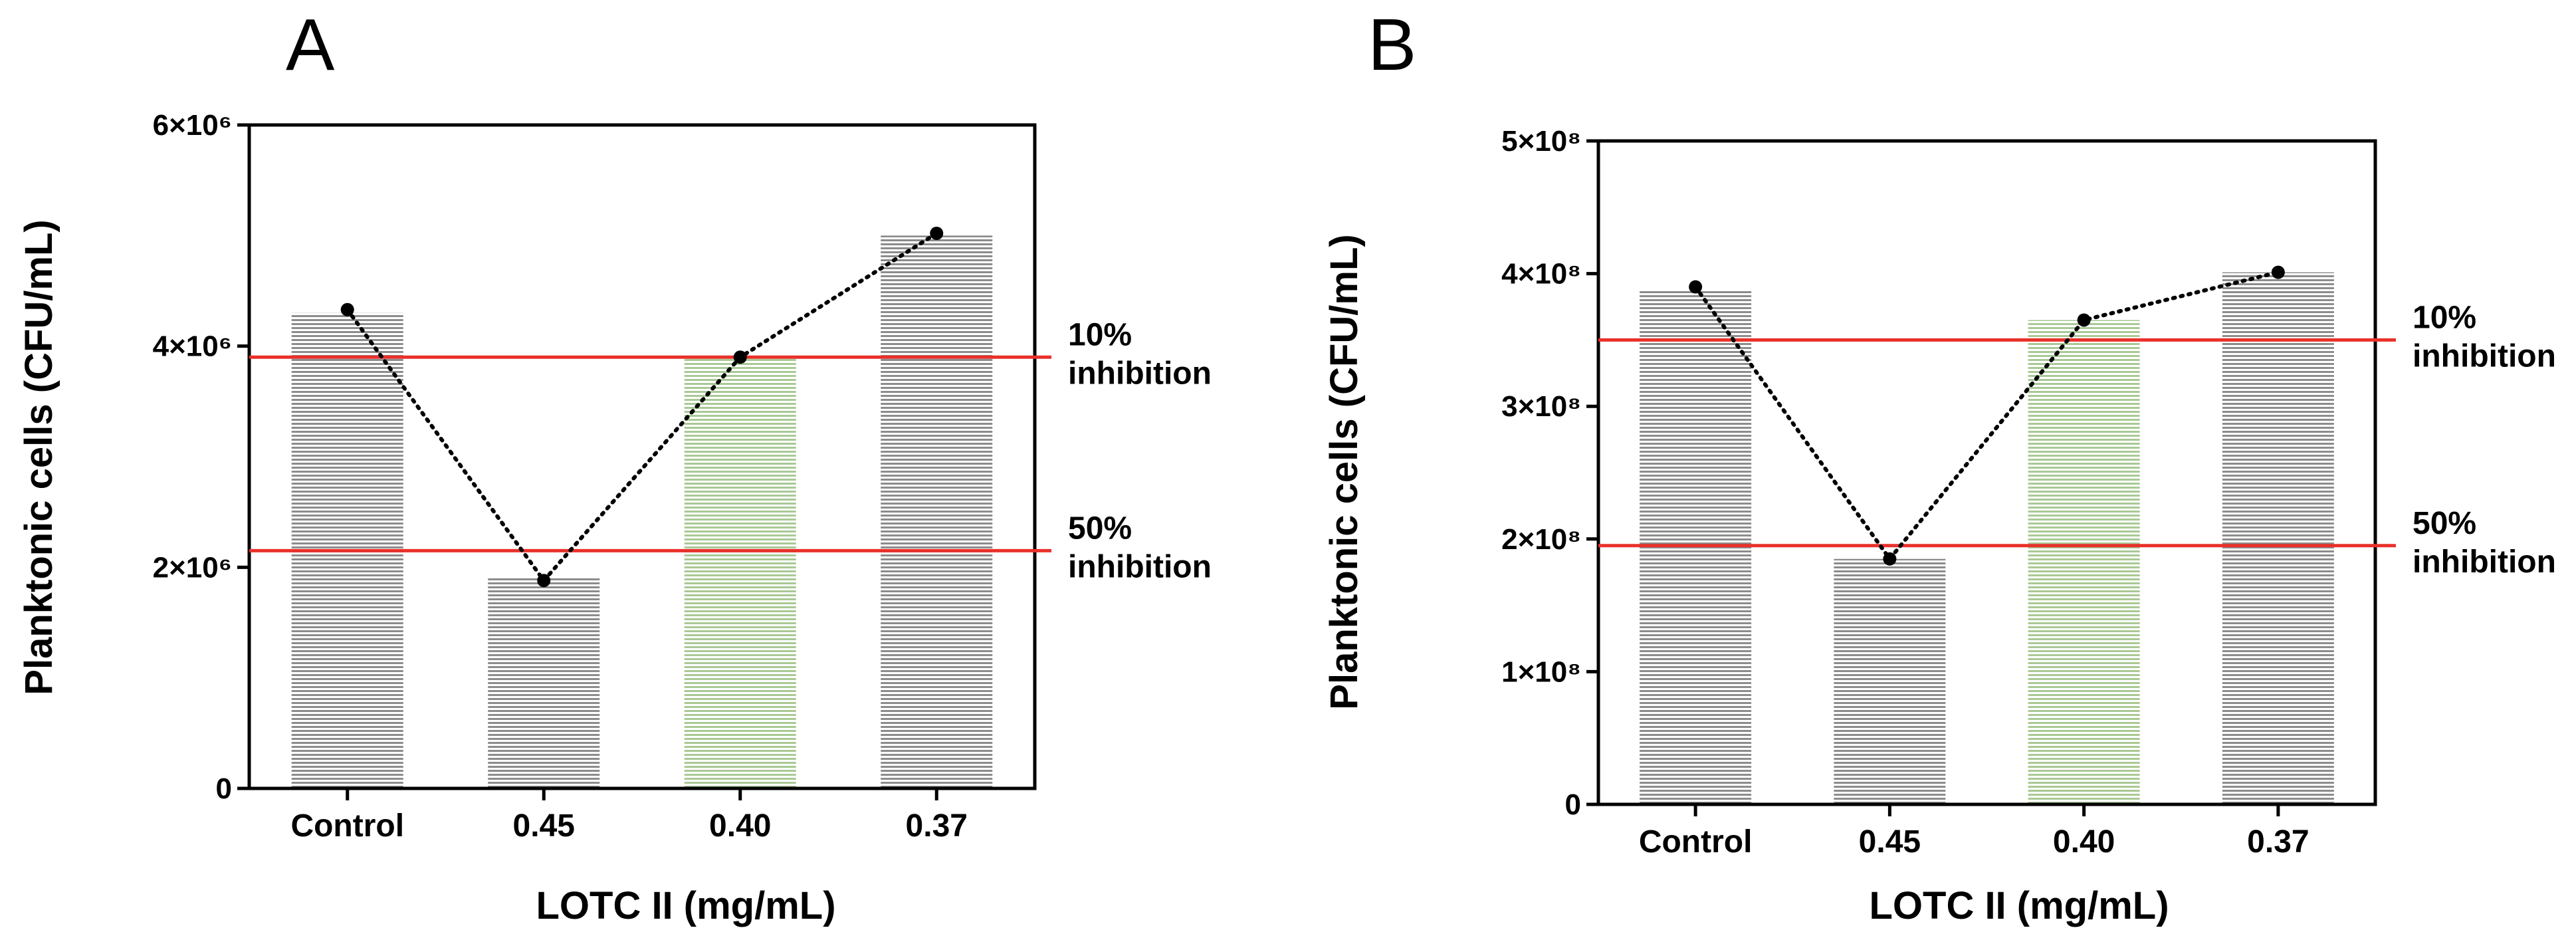  What do you see at coordinates (544, 826) in the screenshot?
I see `panel-a-x-tick-label-1: 0.45` at bounding box center [544, 826].